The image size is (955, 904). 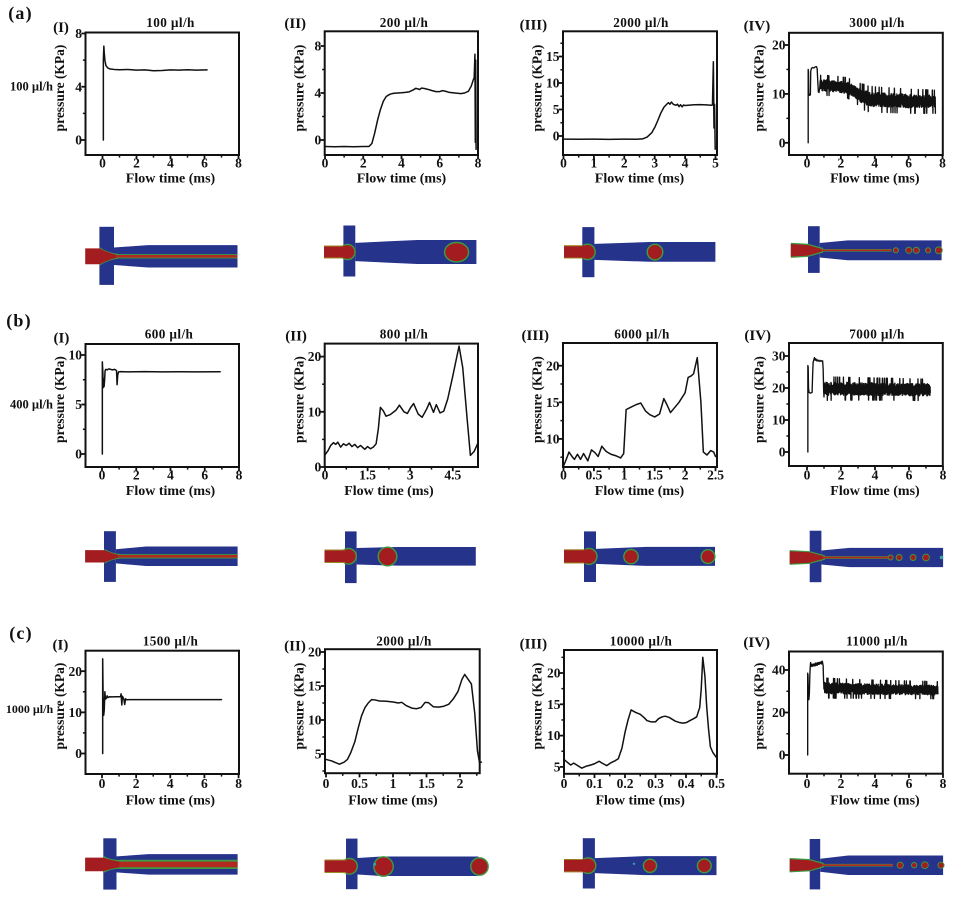 What do you see at coordinates (877, 22) in the screenshot?
I see `svg-text: 3000 µl/h` at bounding box center [877, 22].